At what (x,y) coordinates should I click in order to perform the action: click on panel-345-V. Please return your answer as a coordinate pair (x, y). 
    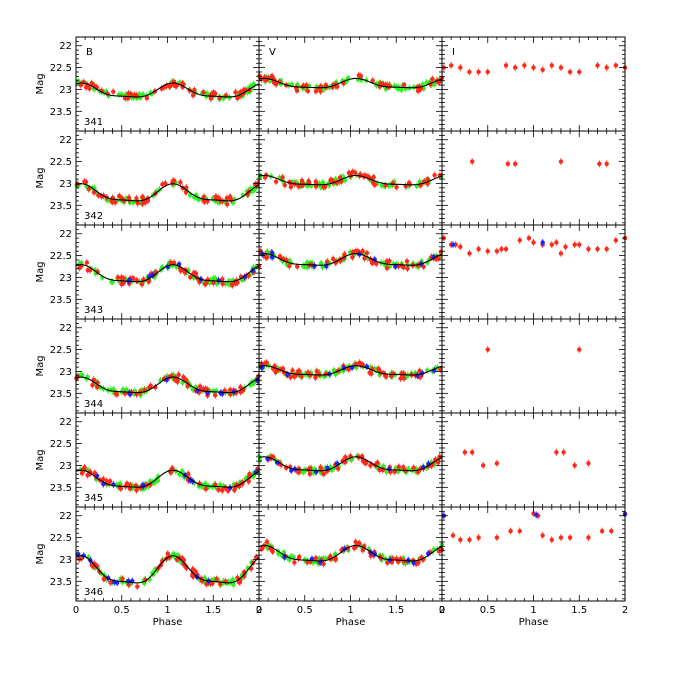
    Looking at the image, I should click on (349, 460).